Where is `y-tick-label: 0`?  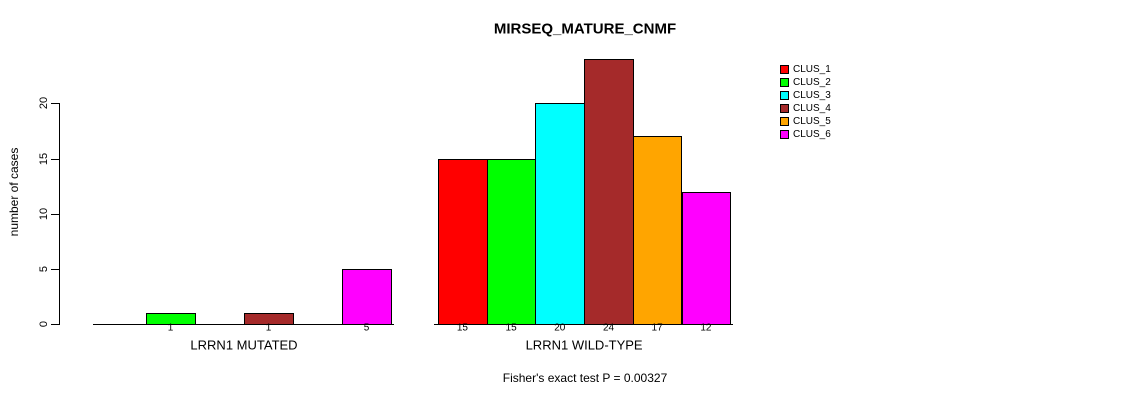 y-tick-label: 0 is located at coordinates (44, 324).